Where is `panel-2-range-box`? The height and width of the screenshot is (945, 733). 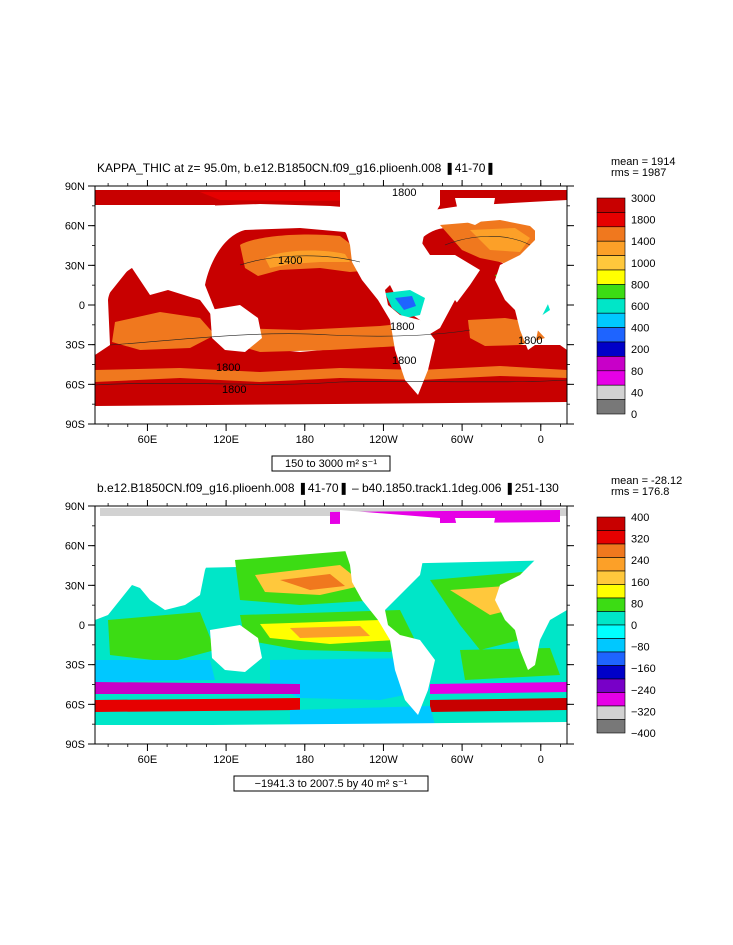
panel-2-range-box is located at coordinates (331, 783).